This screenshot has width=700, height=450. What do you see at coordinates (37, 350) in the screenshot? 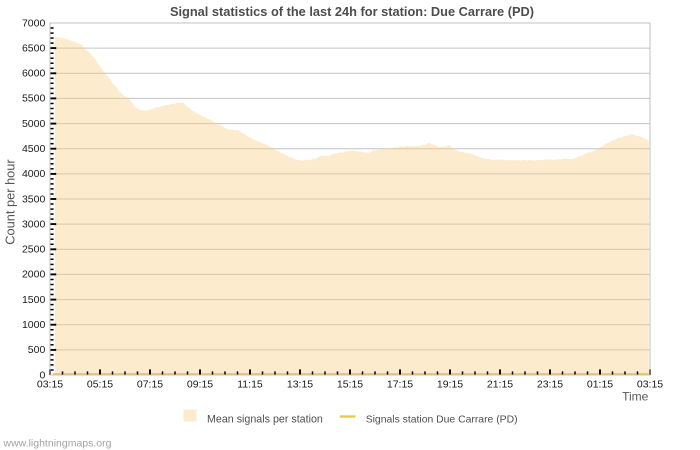
I see `svg-text: 500` at bounding box center [37, 350].